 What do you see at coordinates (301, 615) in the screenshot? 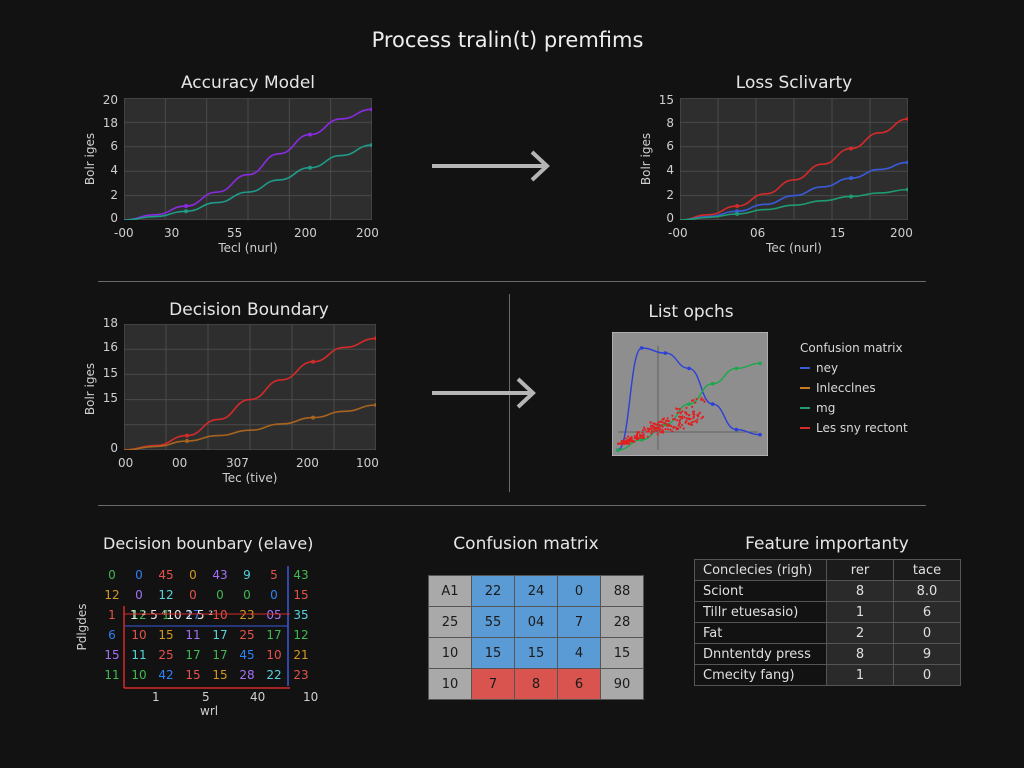
I see `grid-cell: 35` at bounding box center [301, 615].